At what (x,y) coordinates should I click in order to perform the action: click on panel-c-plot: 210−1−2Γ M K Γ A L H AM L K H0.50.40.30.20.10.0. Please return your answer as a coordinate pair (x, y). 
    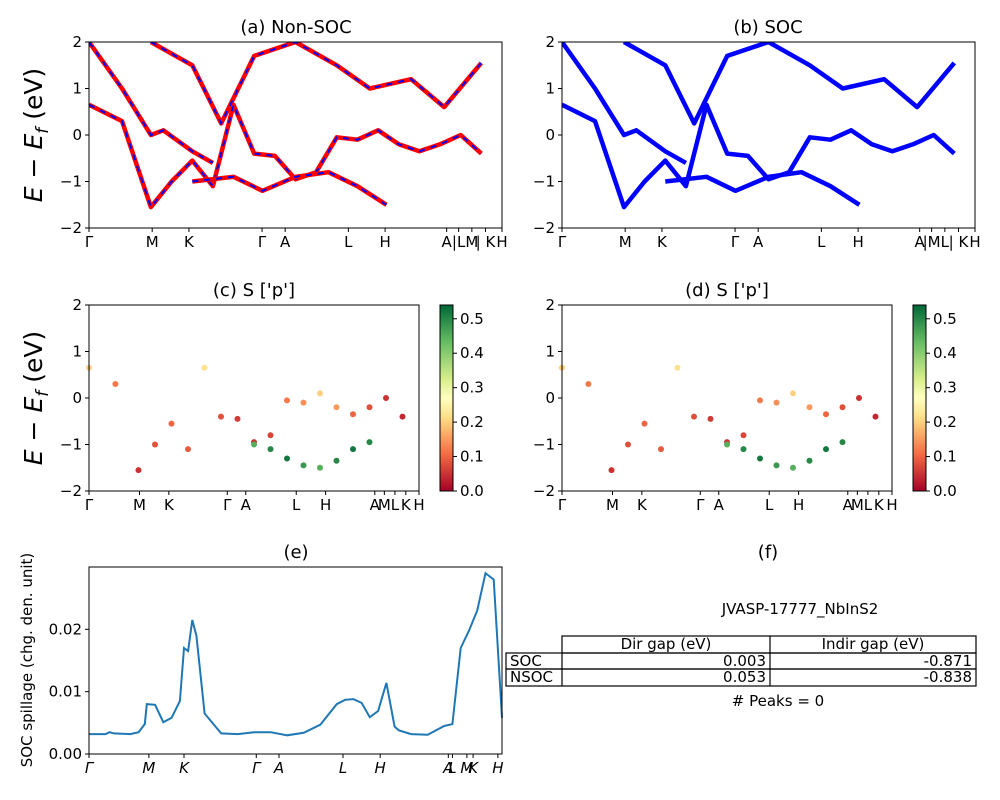
    Looking at the image, I should click on (272, 405).